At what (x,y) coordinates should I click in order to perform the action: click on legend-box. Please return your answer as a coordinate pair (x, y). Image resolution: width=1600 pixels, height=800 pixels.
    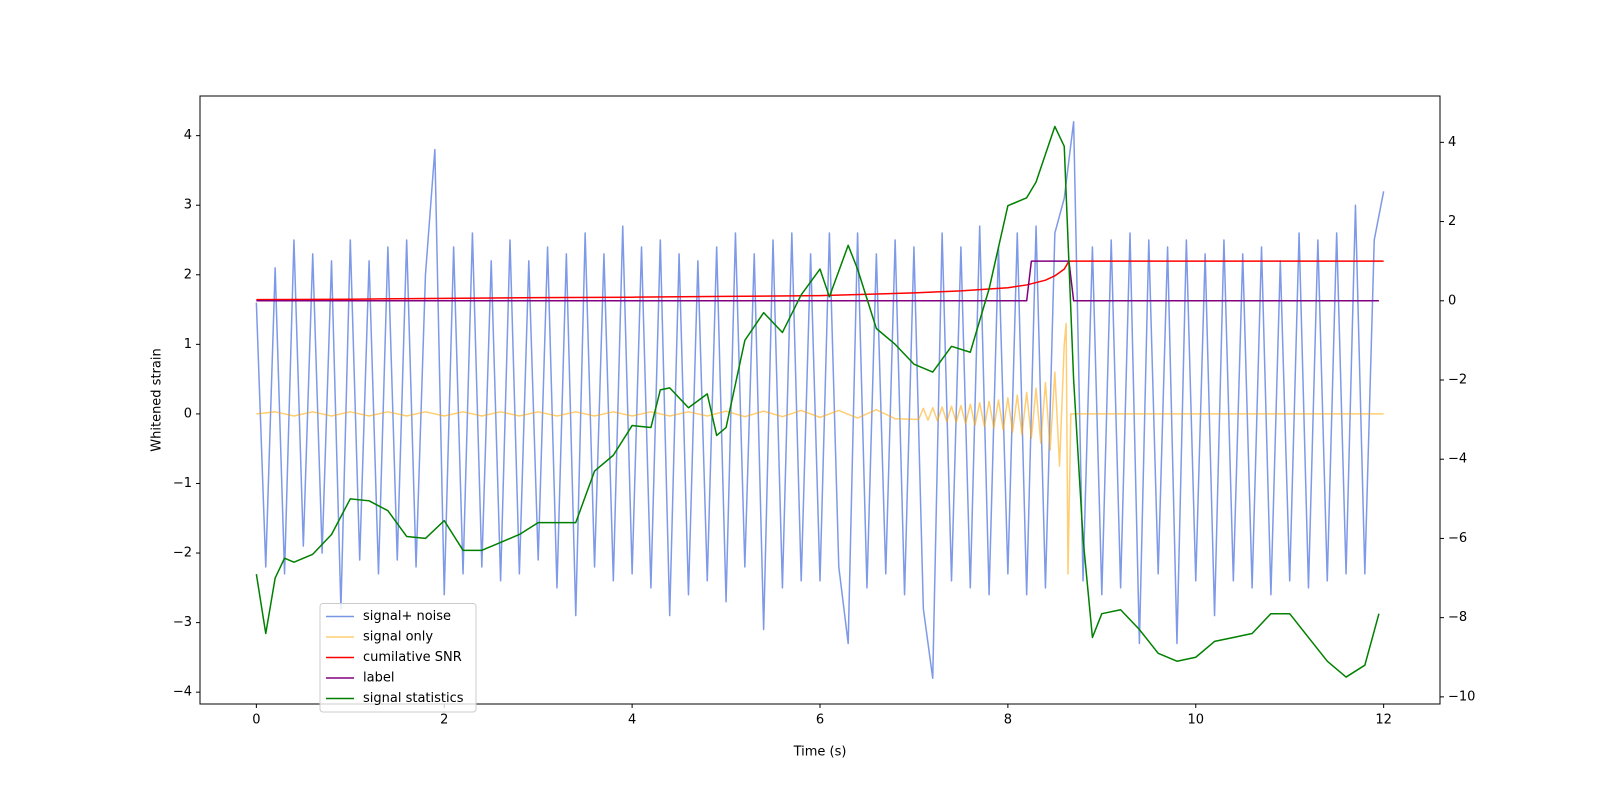
    Looking at the image, I should click on (398, 658).